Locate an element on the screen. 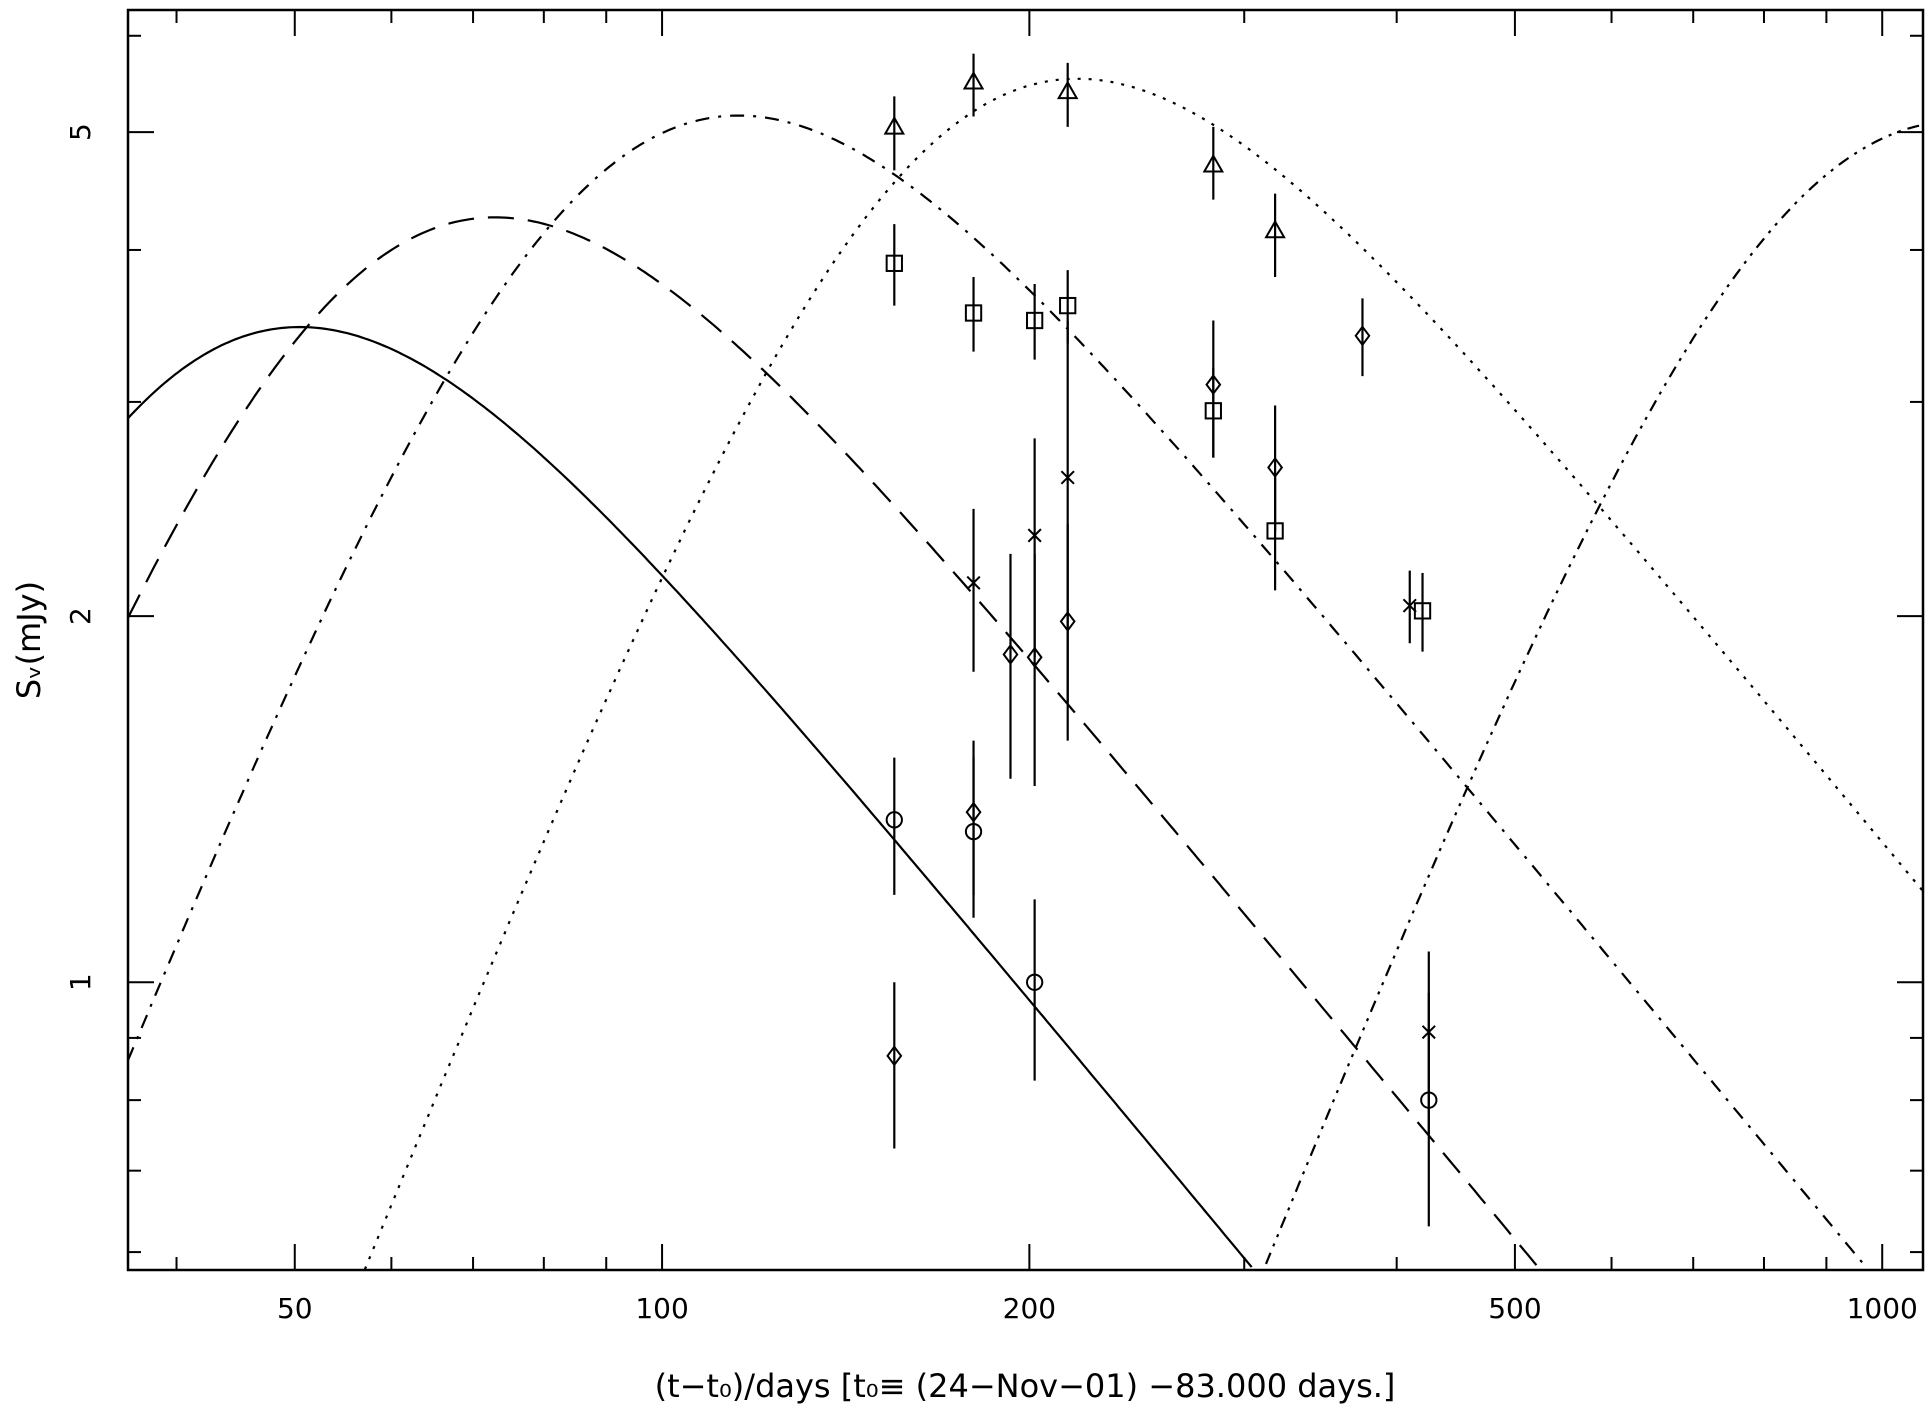 The width and height of the screenshot is (1932, 1415). x-tick-label: 100 is located at coordinates (661, 1308).